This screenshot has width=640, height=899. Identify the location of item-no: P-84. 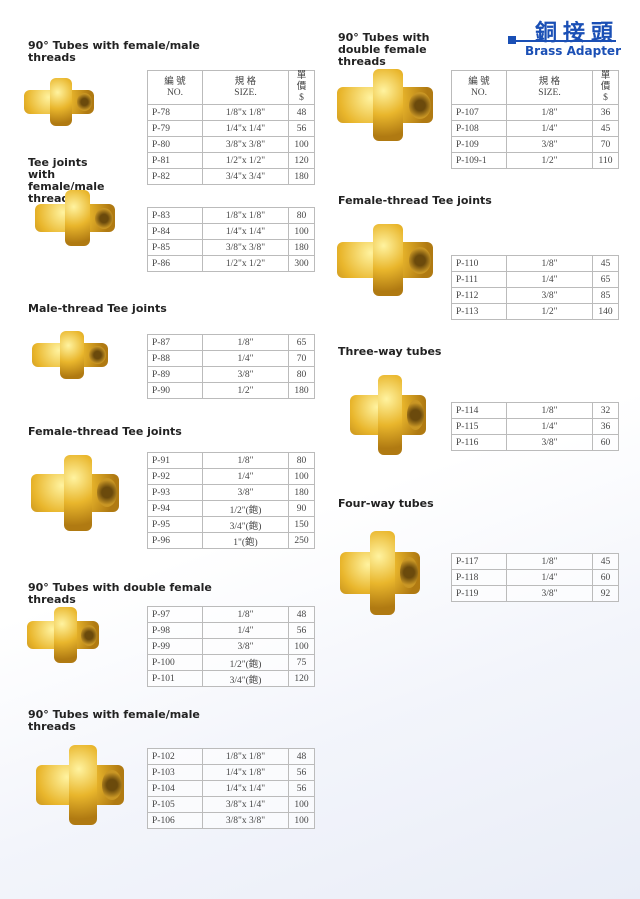
(175, 231).